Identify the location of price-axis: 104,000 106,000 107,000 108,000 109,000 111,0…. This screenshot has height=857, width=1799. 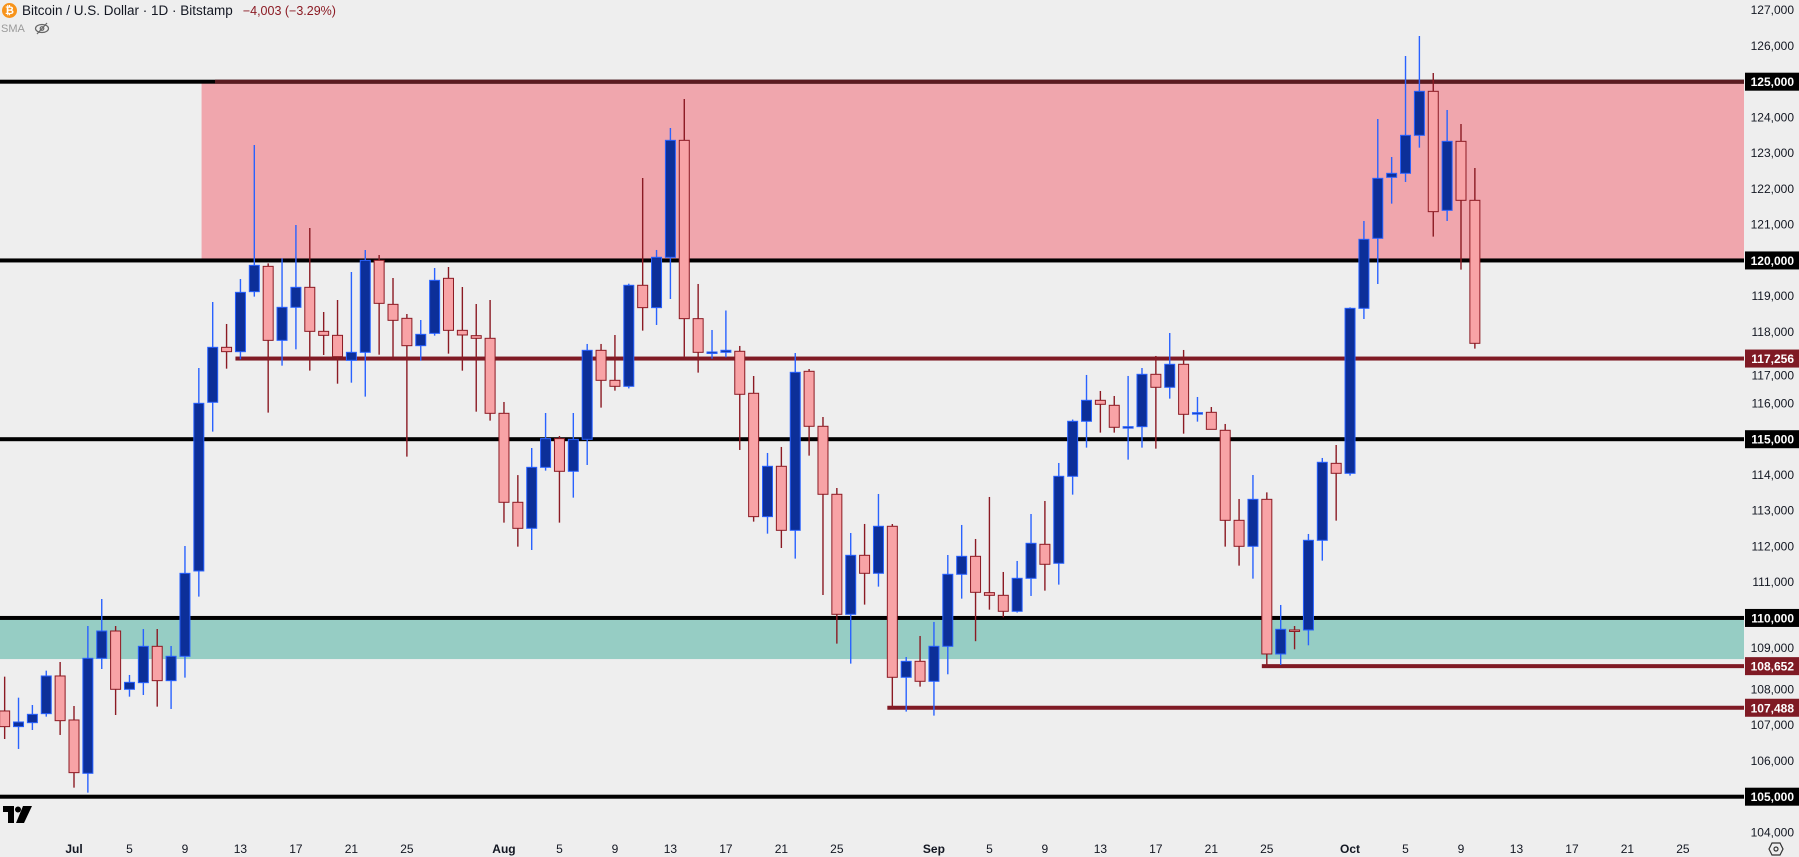
(1771, 428).